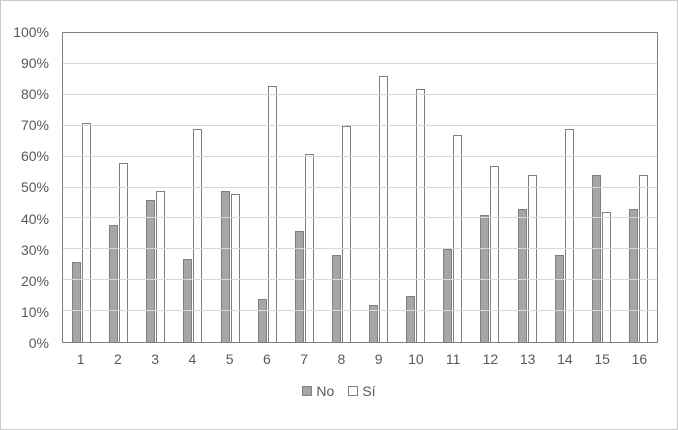 This screenshot has height=430, width=678. What do you see at coordinates (161, 266) in the screenshot?
I see `bar-sí-3` at bounding box center [161, 266].